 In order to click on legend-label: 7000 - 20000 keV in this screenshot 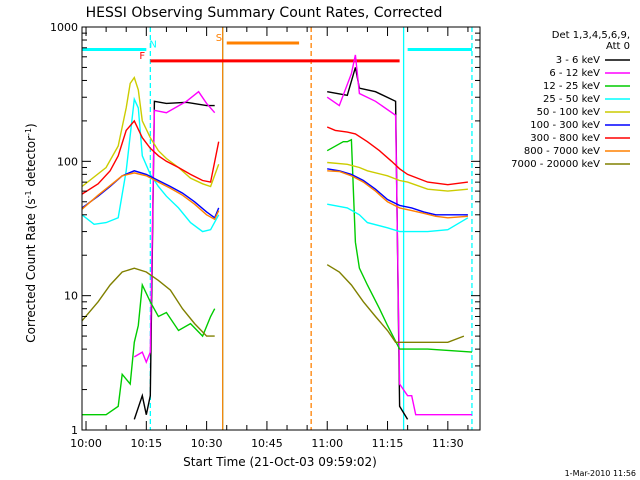, I will do `click(555, 164)`.